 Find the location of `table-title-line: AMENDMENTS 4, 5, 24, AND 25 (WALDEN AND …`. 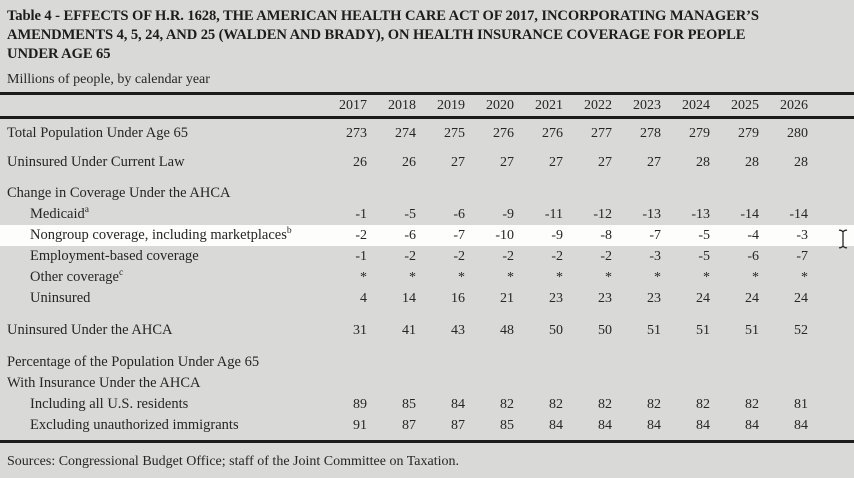

table-title-line: AMENDMENTS 4, 5, 24, AND 25 (WALDEN AND … is located at coordinates (376, 35).